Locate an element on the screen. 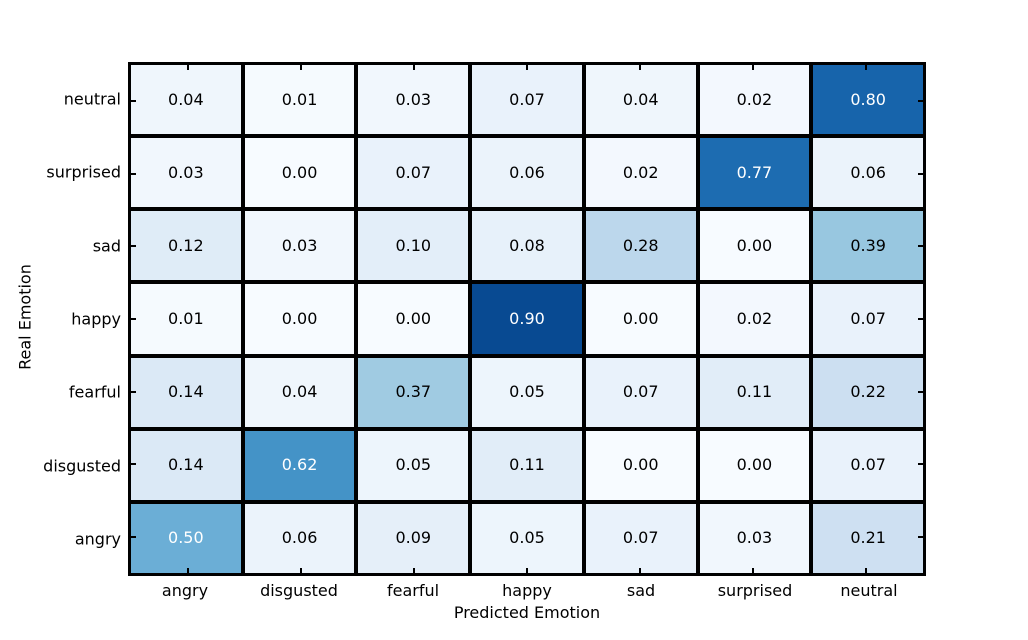 The height and width of the screenshot is (640, 1028). heatmap-cell-value: 0.08 is located at coordinates (527, 245).